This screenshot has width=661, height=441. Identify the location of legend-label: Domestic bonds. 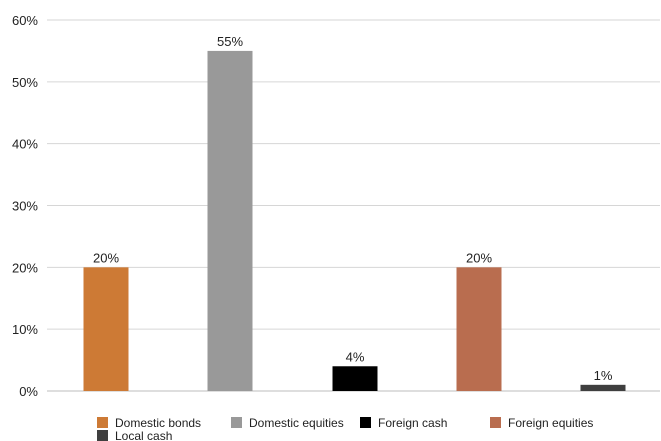
(158, 423).